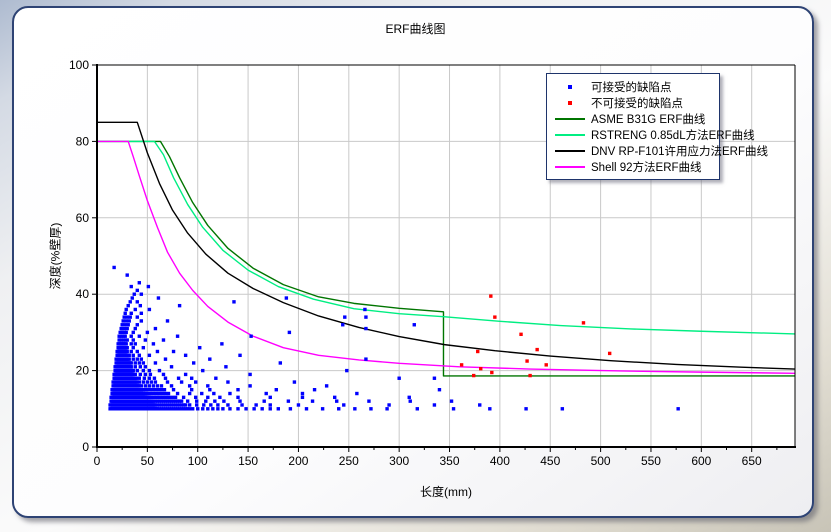 Image resolution: width=831 pixels, height=532 pixels. Describe the element at coordinates (570, 119) in the screenshot. I see `asme-b31g-line-icon` at that location.